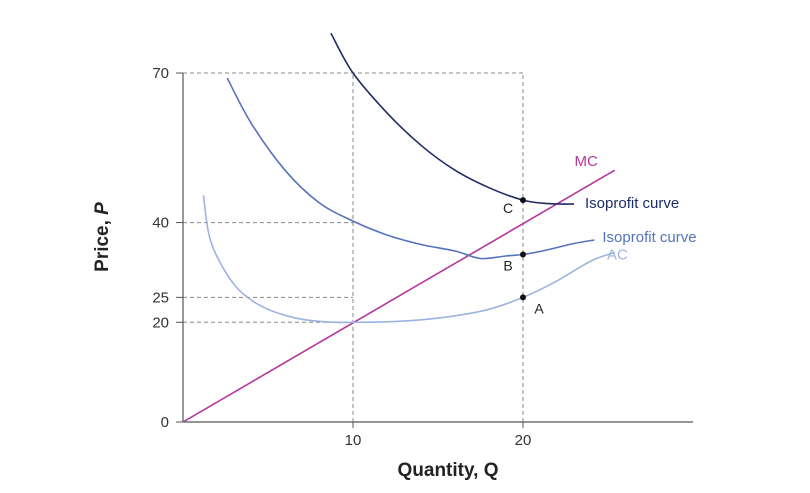  What do you see at coordinates (539, 308) in the screenshot?
I see `point-a-label: A` at bounding box center [539, 308].